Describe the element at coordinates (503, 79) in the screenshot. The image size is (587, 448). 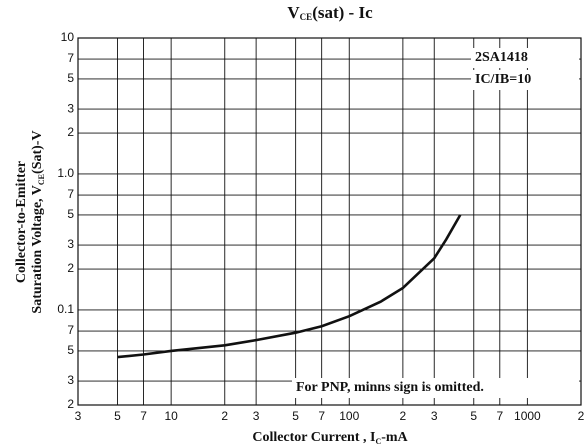
I see `annotation: IC/IB=10` at that location.